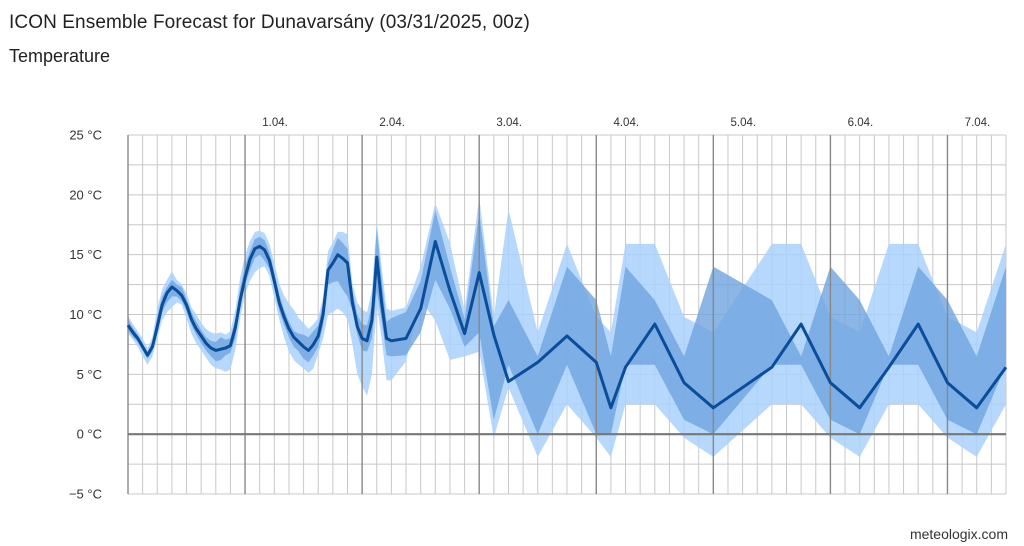 This screenshot has height=546, width=1024. I want to click on chart-subtitle: Temperature, so click(60, 56).